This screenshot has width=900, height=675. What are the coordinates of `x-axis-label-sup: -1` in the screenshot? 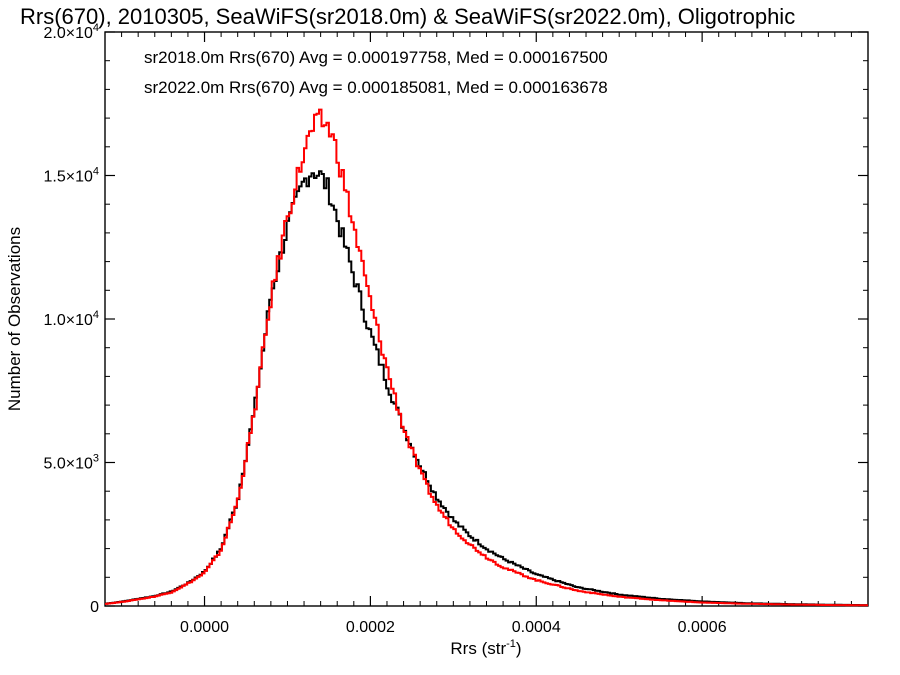 It's located at (511, 644).